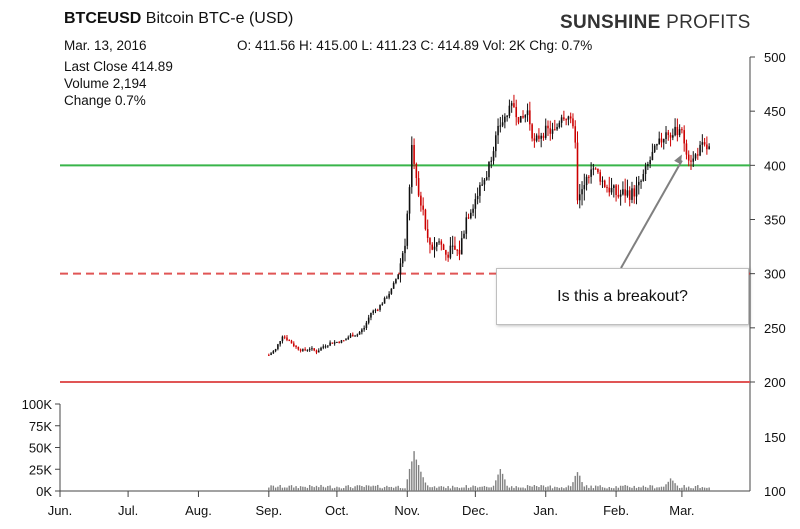 The width and height of the screenshot is (800, 529). Describe the element at coordinates (178, 19) in the screenshot. I see `chart-symbol: BTCEUSD Bitcoin BTC-e (USD)` at that location.